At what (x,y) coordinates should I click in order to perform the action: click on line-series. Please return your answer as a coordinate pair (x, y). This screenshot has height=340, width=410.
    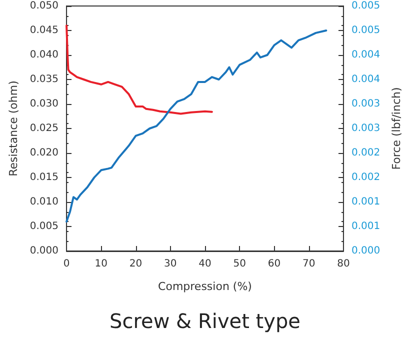
    Looking at the image, I should click on (139, 69).